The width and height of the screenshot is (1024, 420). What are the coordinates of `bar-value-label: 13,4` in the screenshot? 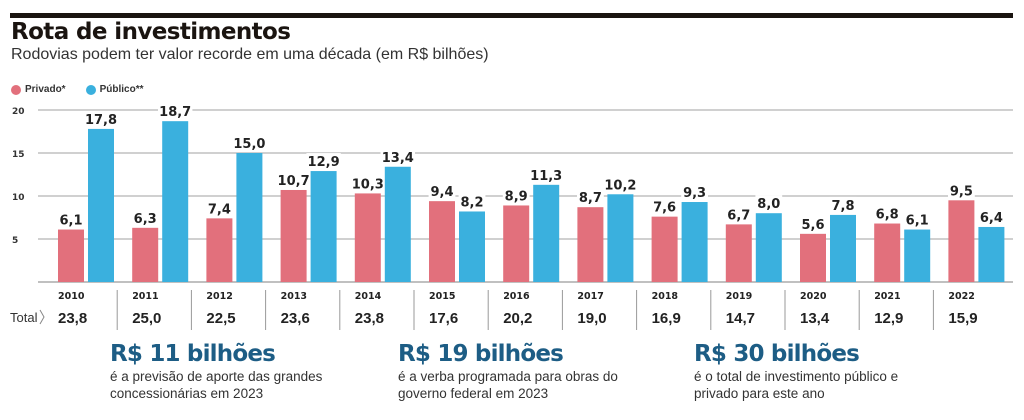 It's located at (398, 158).